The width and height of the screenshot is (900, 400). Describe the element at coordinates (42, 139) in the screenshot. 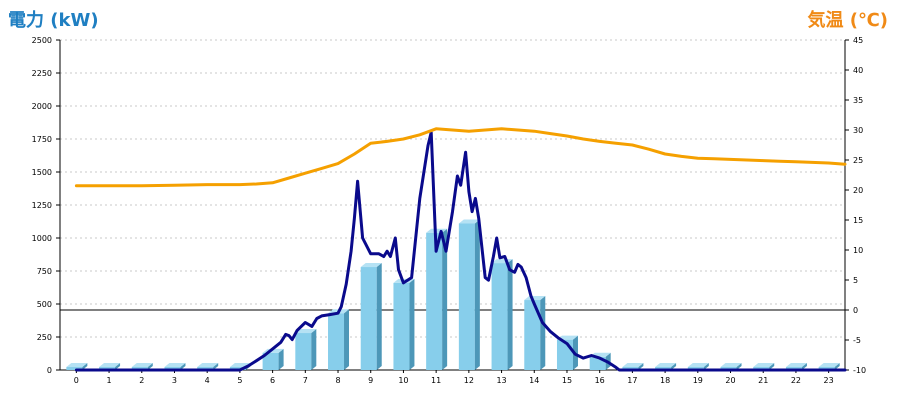

I see `left-tick-label: 1750` at that location.